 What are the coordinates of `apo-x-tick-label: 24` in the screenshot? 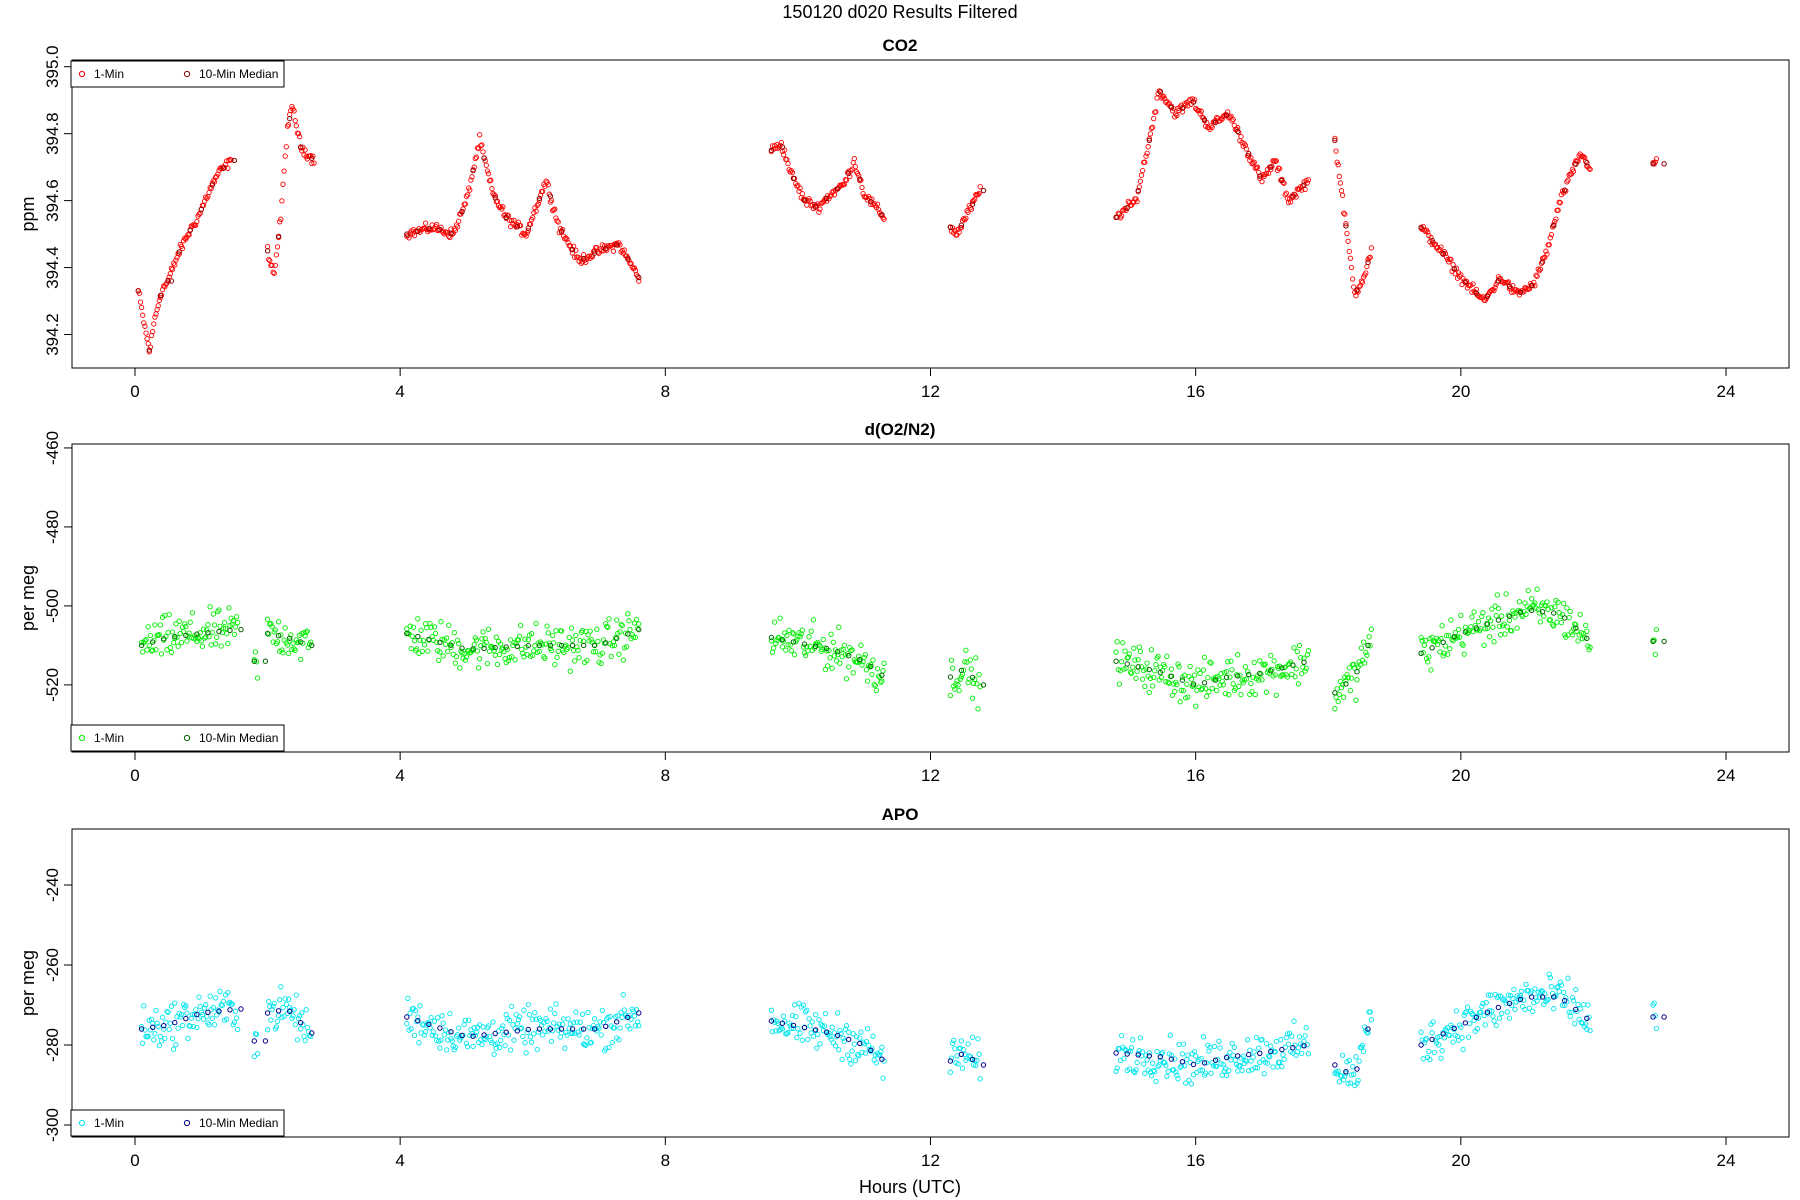 It's located at (1726, 1160).